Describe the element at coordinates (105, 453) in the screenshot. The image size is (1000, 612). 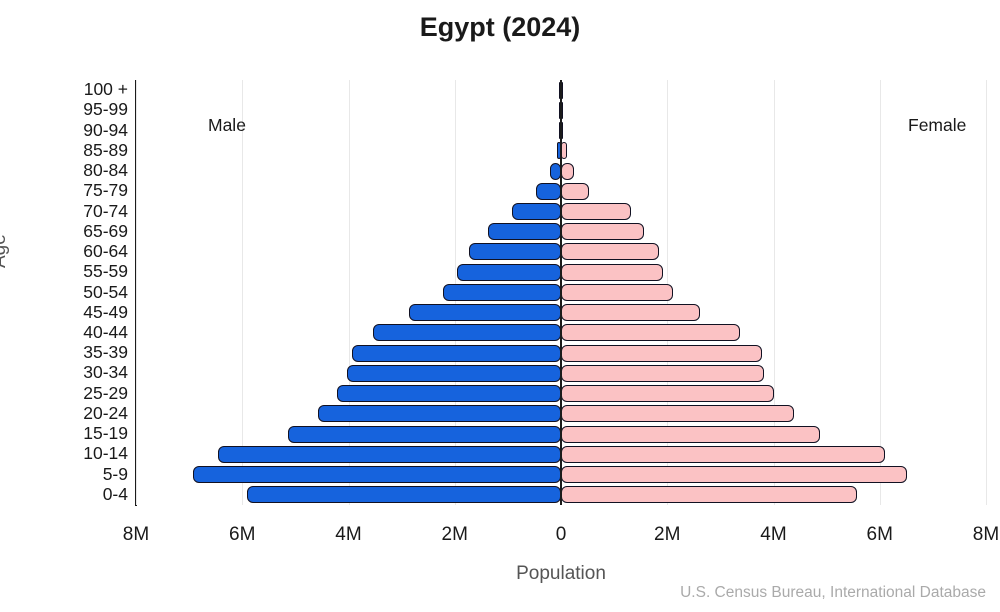
I see `y-axis-tick-label: 10-14` at that location.